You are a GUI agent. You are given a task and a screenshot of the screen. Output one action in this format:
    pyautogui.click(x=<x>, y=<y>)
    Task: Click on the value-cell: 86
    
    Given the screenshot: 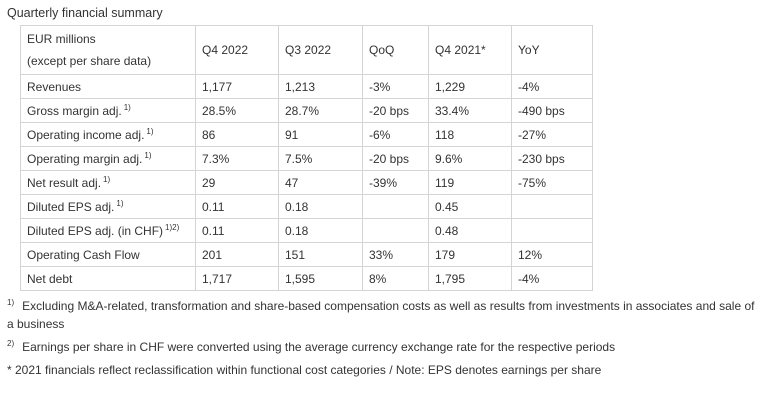 What is the action you would take?
    pyautogui.click(x=237, y=134)
    